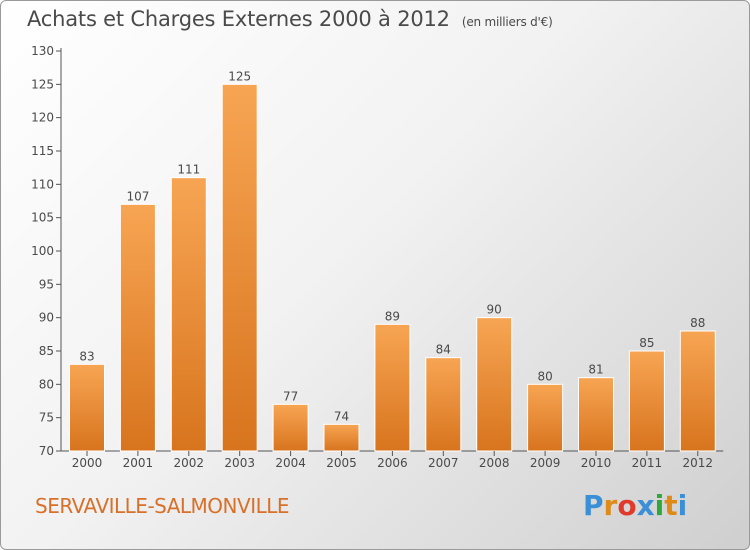 This screenshot has width=750, height=550. What do you see at coordinates (610, 505) in the screenshot?
I see `logo-letter: r` at bounding box center [610, 505].